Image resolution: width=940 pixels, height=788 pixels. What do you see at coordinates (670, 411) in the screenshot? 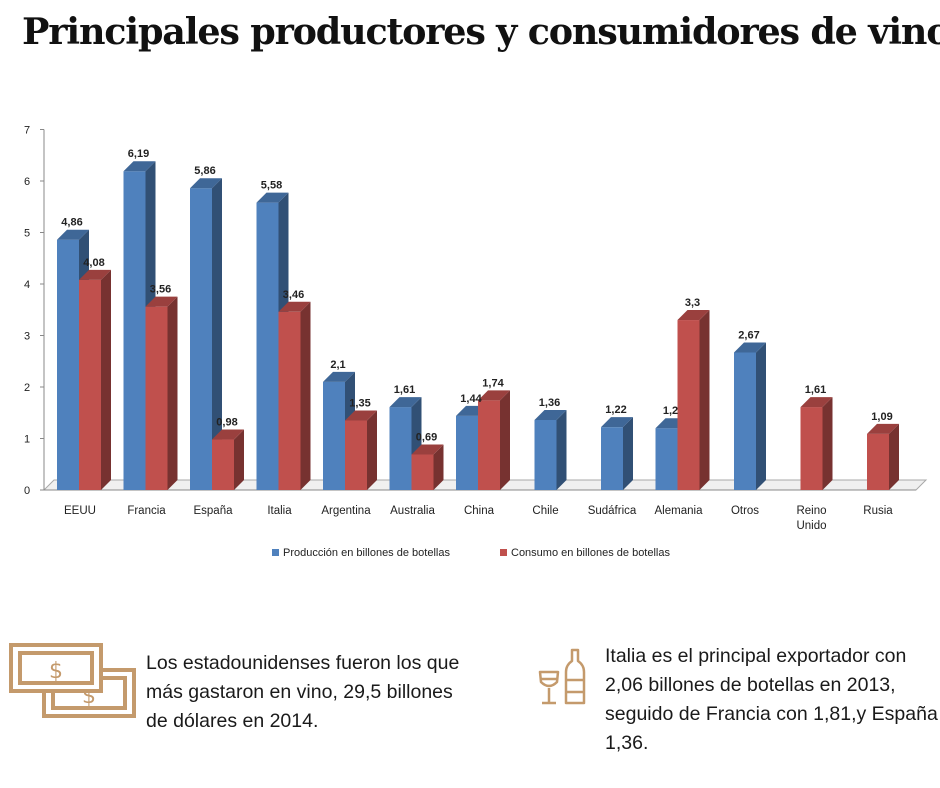
I see `bar-value-label: 1,2` at bounding box center [670, 411].